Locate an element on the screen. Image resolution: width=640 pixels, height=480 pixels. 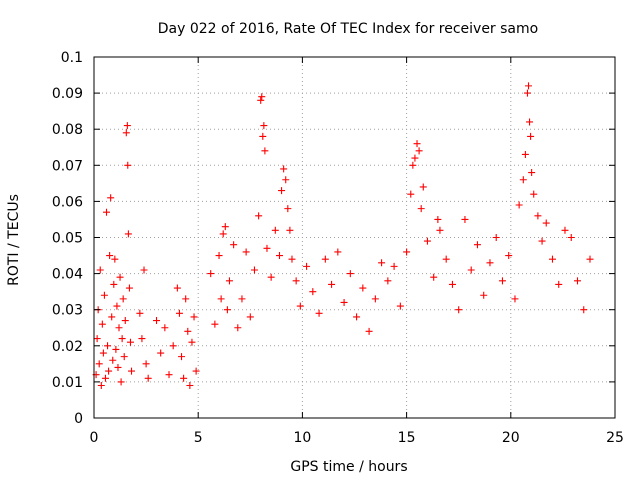
y-tick-label: 0.01 is located at coordinates (67, 383).